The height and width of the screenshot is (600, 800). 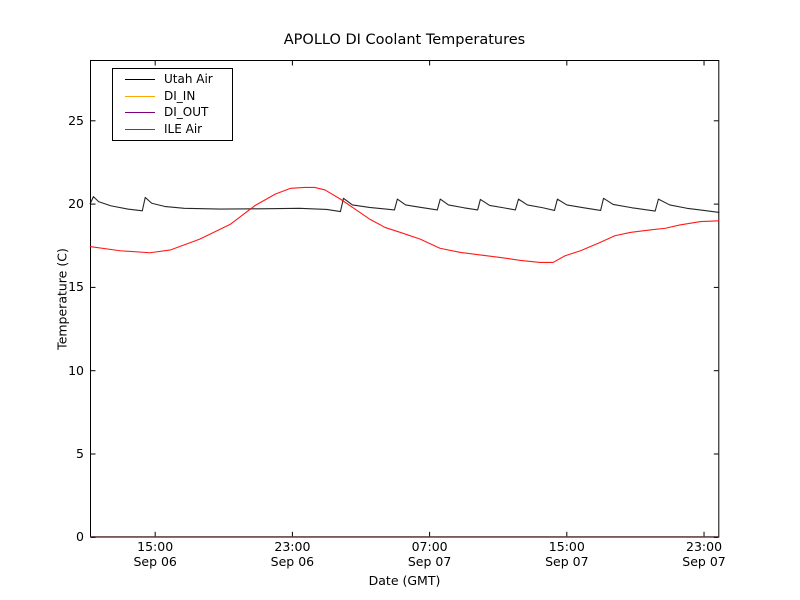 What do you see at coordinates (429, 554) in the screenshot?
I see `x-tick-label: 07:00 Sep 07` at bounding box center [429, 554].